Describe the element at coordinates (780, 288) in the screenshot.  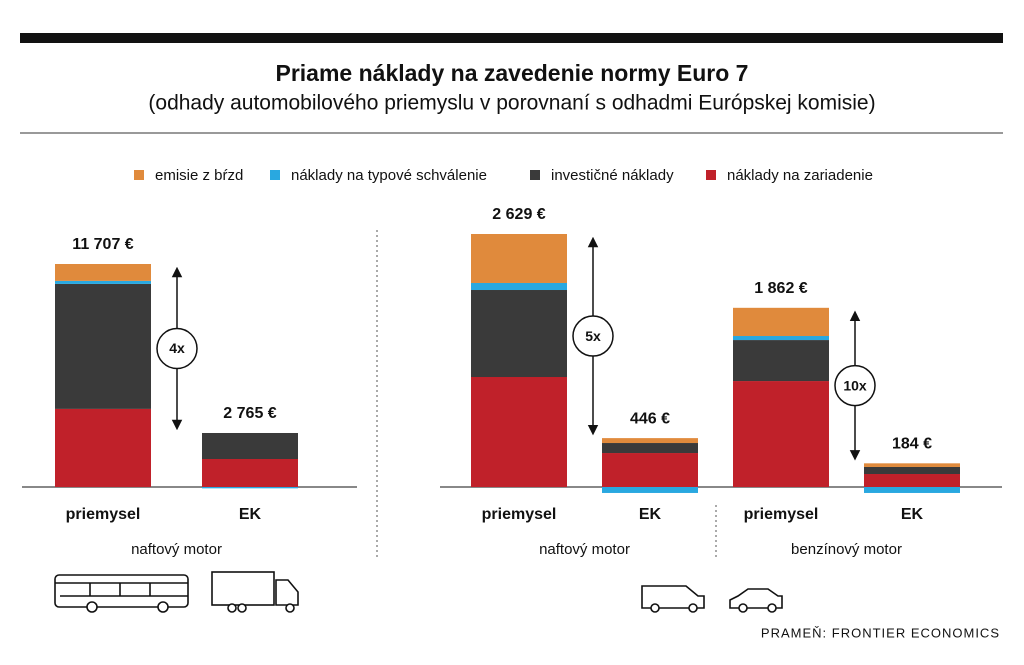
I see `value-label: 1 862 €` at that location.